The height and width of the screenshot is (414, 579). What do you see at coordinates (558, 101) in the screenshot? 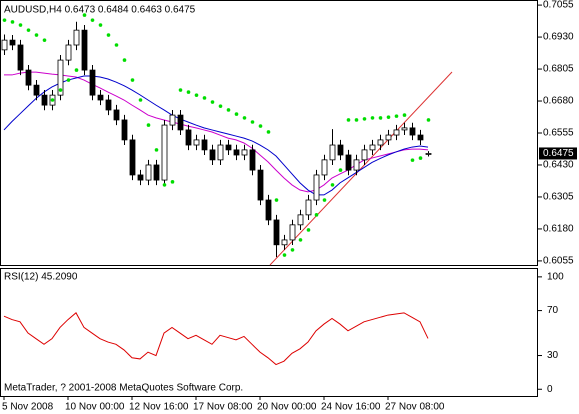
I see `y-tick-label: 0.6680` at bounding box center [558, 101].